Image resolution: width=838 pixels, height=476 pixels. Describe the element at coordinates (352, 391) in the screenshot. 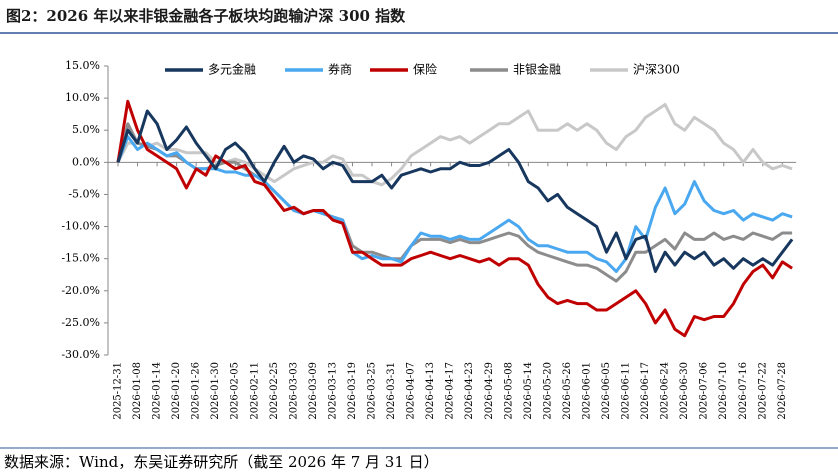

I see `x-tick-label: 2026-03-19` at that location.